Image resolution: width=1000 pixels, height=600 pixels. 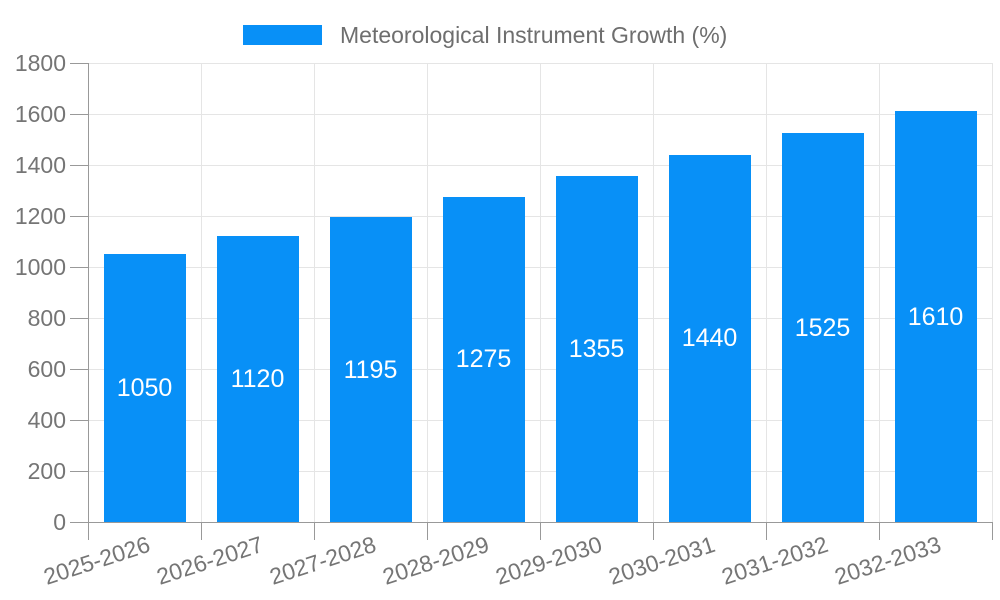 What do you see at coordinates (40, 114) in the screenshot?
I see `y-tick-label: 1600` at bounding box center [40, 114].